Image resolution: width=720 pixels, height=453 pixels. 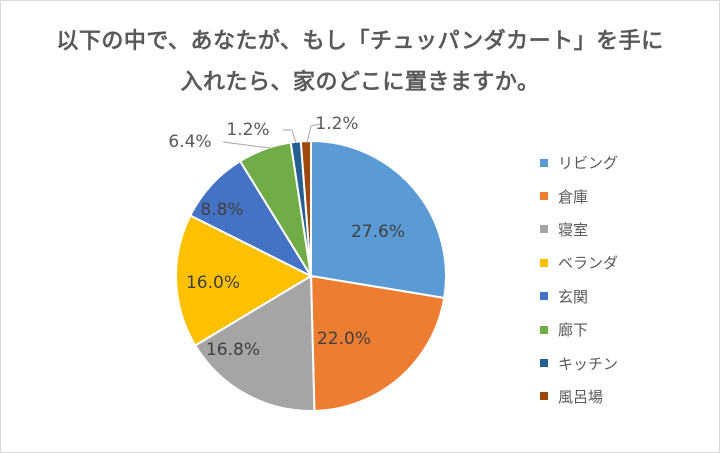 I want to click on data-label: 16.8%, so click(x=233, y=350).